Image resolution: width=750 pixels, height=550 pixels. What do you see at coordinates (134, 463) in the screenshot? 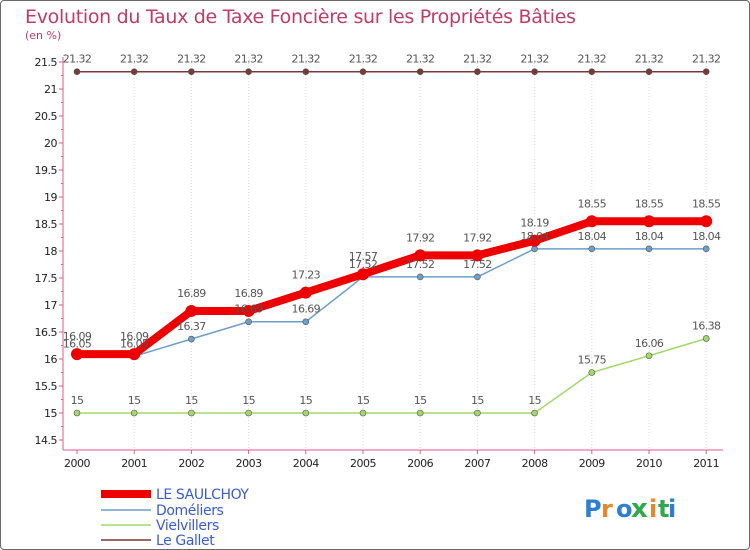
I see `x-tick-label: 2001` at bounding box center [134, 463].